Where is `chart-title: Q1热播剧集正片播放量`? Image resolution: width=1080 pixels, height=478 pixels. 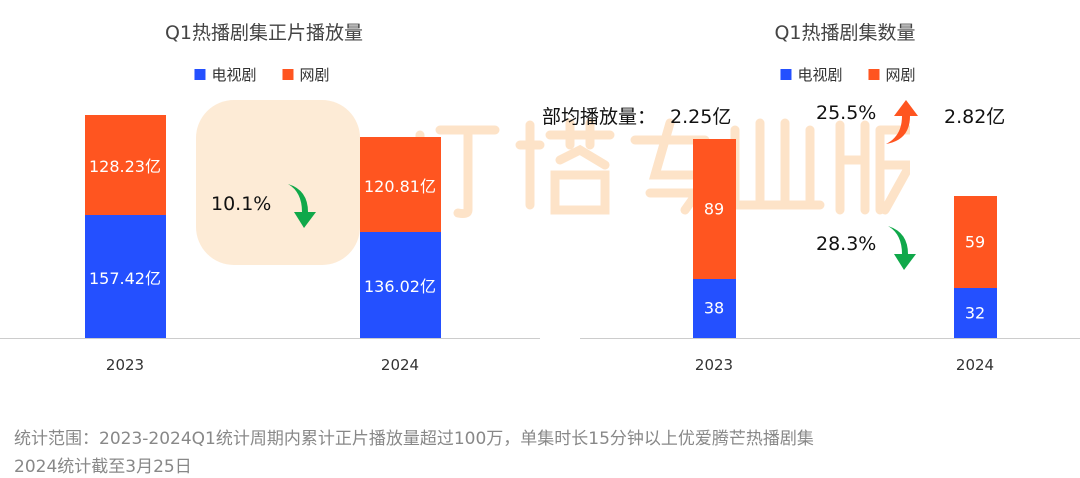 chart-title: Q1热播剧集正片播放量 is located at coordinates (264, 33).